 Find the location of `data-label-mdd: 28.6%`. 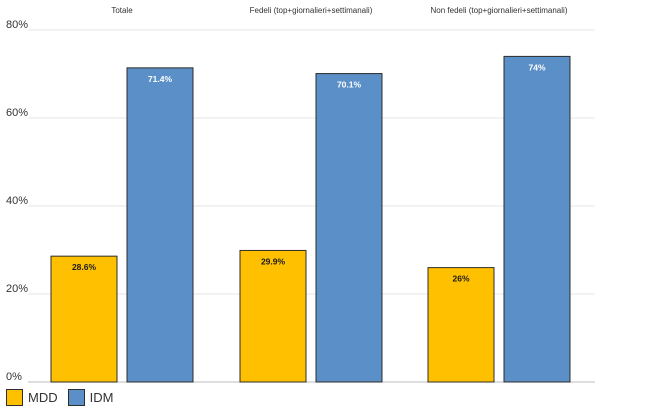

data-label-mdd: 28.6% is located at coordinates (84, 267).